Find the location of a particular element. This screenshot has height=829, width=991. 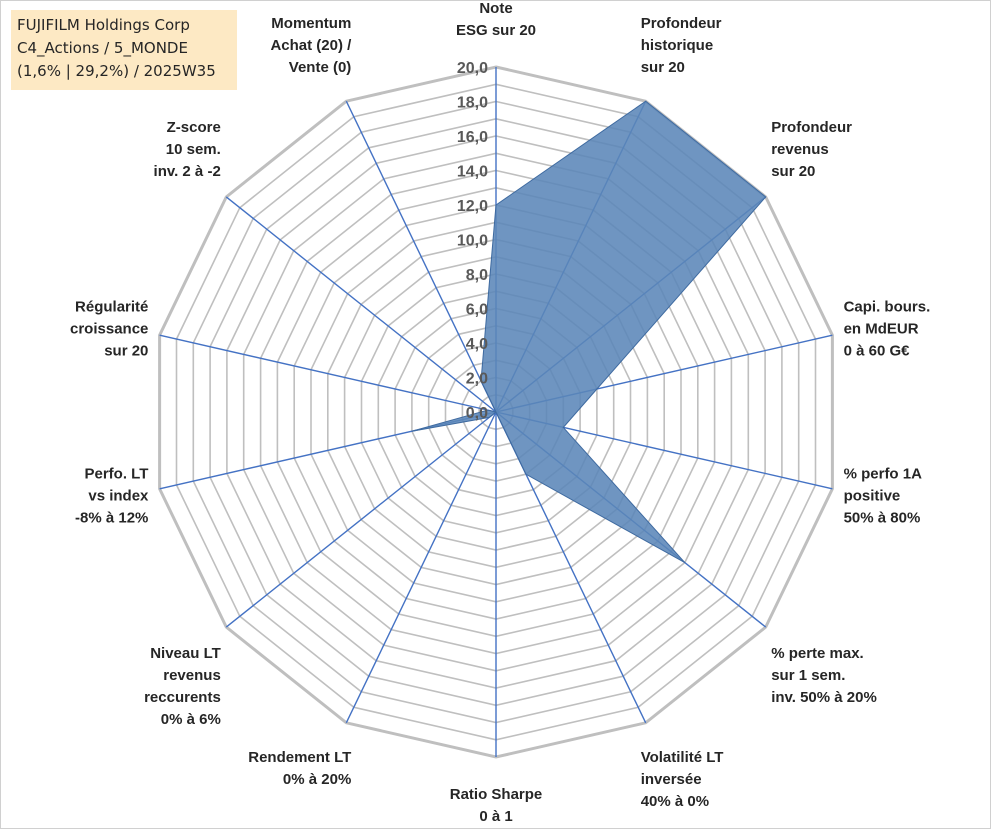

radial-tick-label: 10,0 is located at coordinates (472, 241).